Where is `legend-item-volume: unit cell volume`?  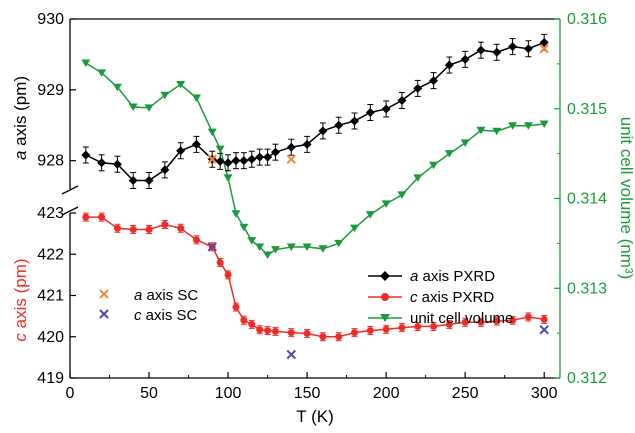 legend-item-volume: unit cell volume is located at coordinates (440, 318).